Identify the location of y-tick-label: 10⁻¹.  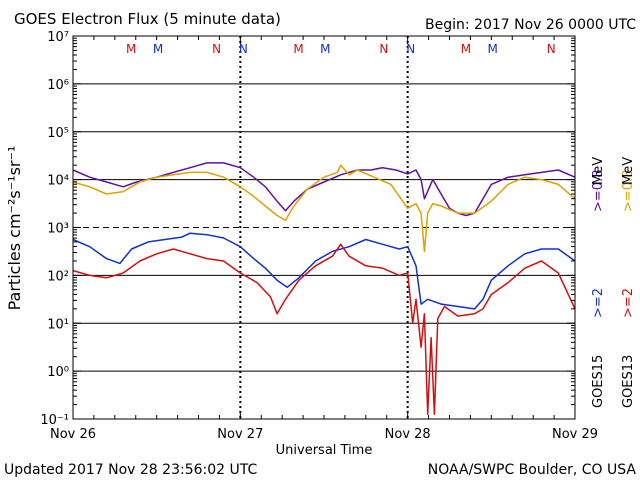
(54, 420).